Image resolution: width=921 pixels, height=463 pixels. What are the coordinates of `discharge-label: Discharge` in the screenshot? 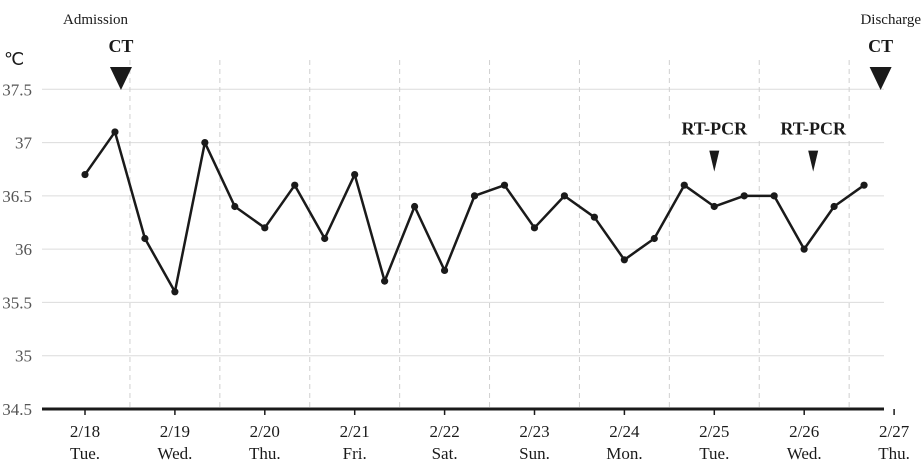 It's located at (890, 20).